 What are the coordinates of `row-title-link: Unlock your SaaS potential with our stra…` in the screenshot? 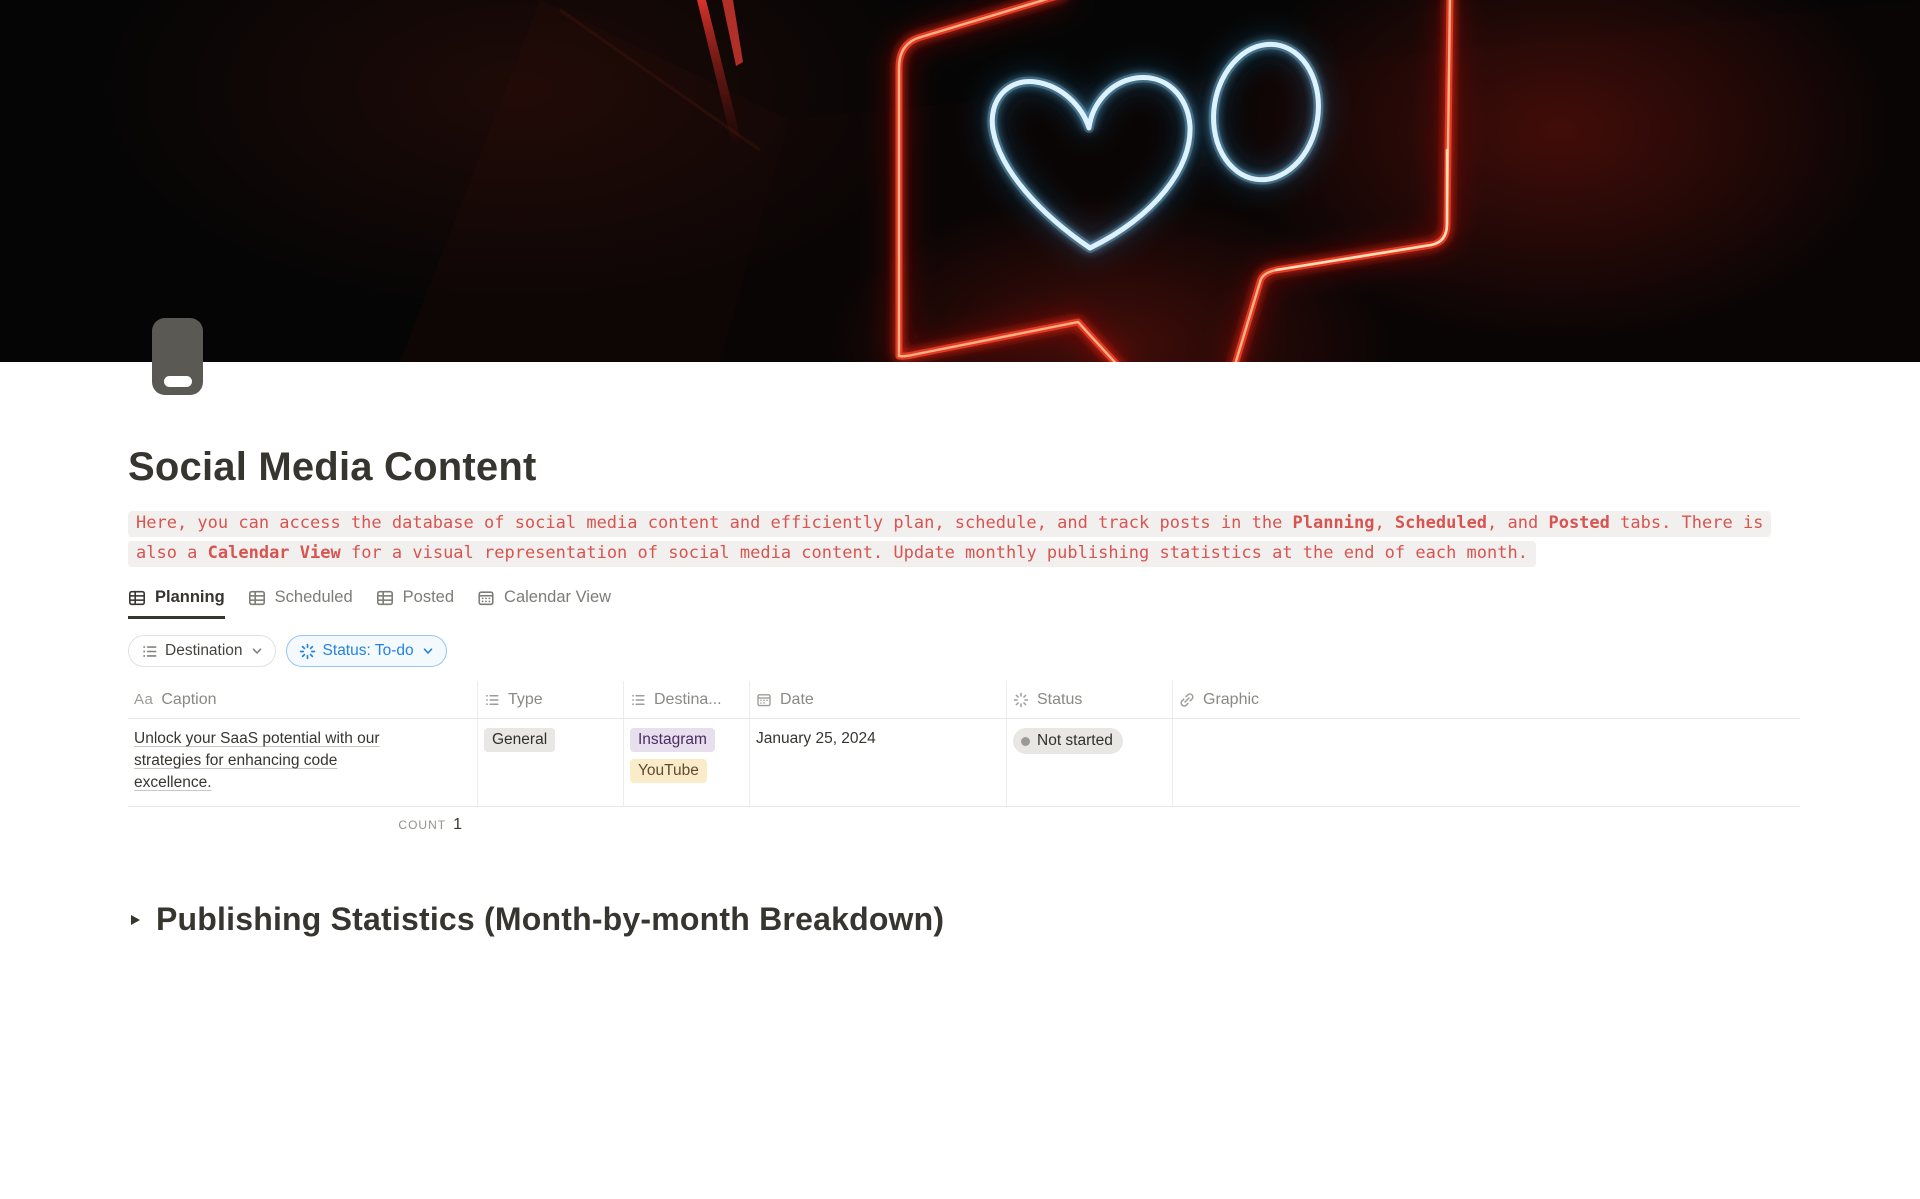 It's located at (257, 760).